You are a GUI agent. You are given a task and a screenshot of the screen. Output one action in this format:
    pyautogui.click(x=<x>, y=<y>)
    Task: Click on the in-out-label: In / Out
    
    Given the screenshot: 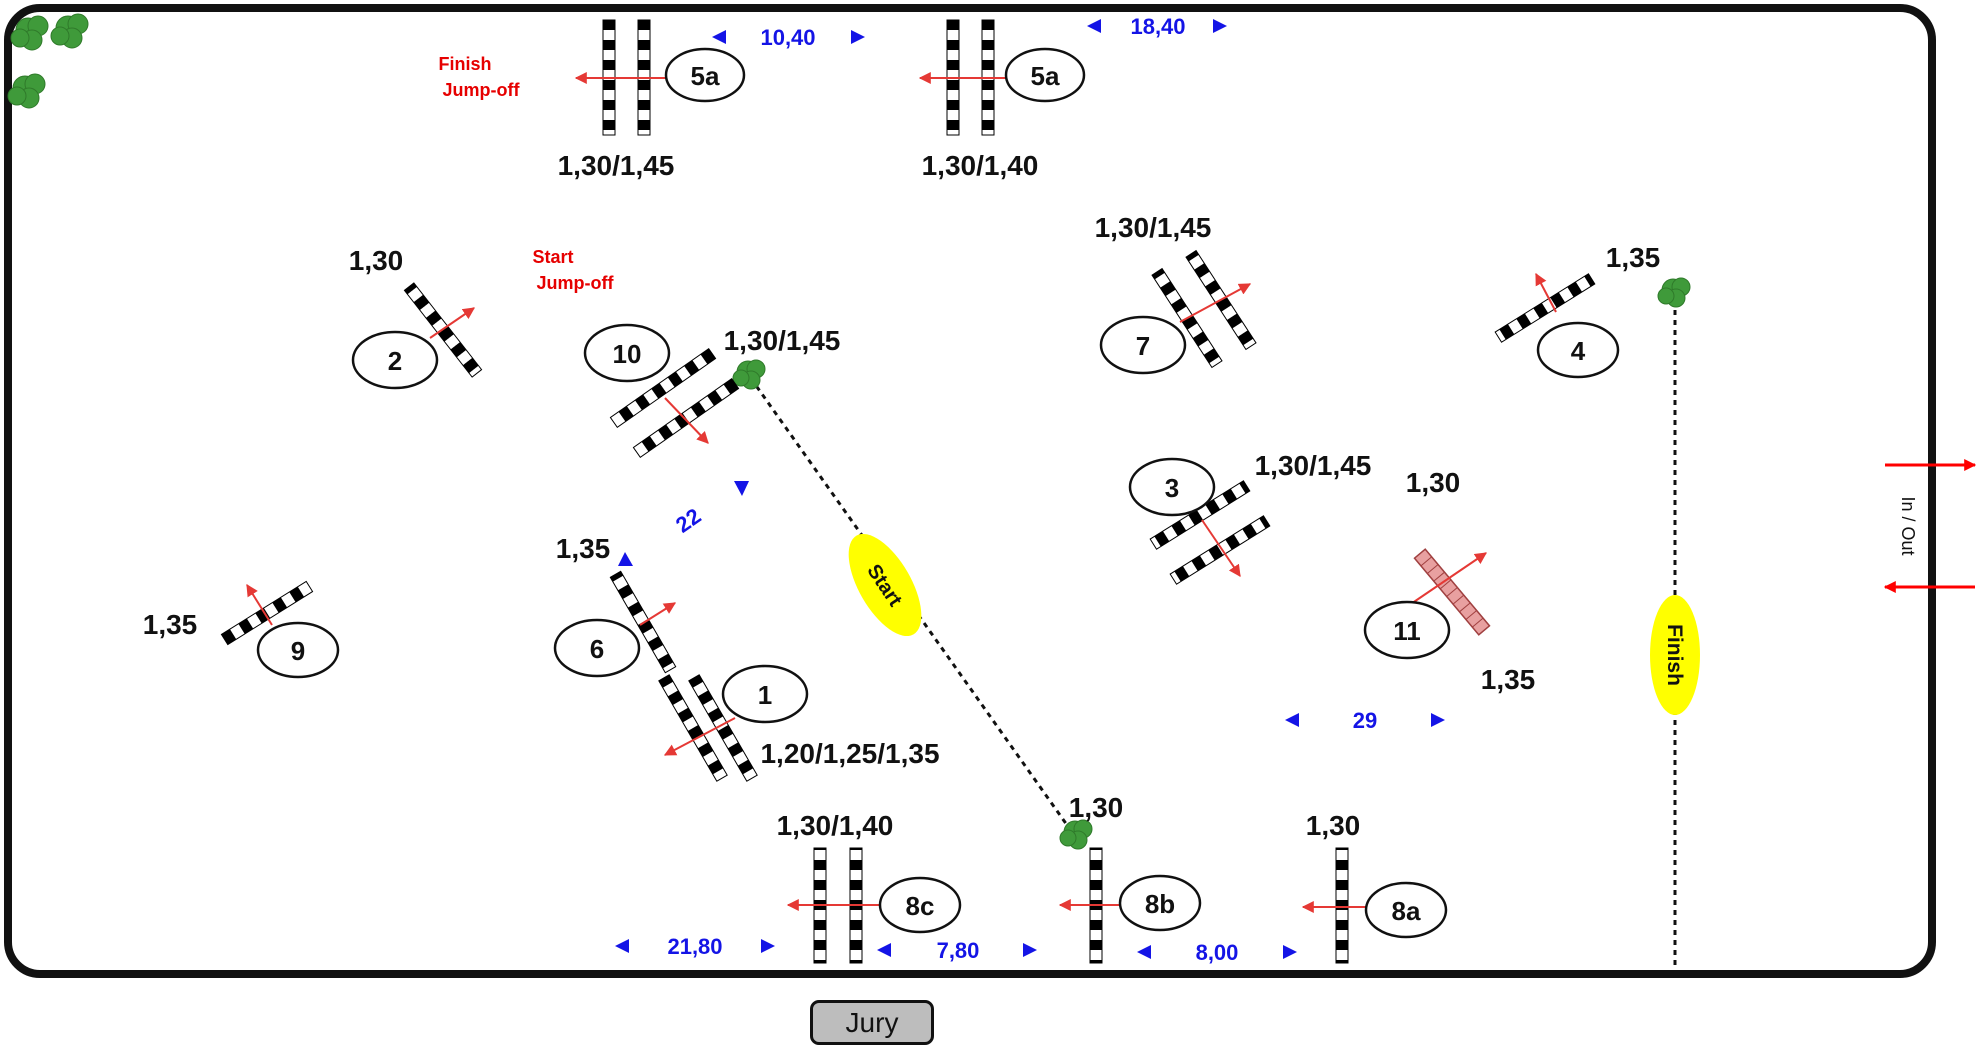 What is the action you would take?
    pyautogui.click(x=1908, y=525)
    